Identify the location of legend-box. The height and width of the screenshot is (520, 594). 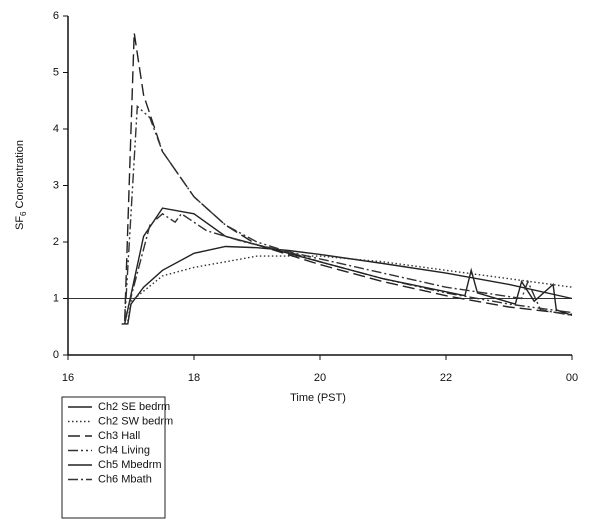
(113, 457).